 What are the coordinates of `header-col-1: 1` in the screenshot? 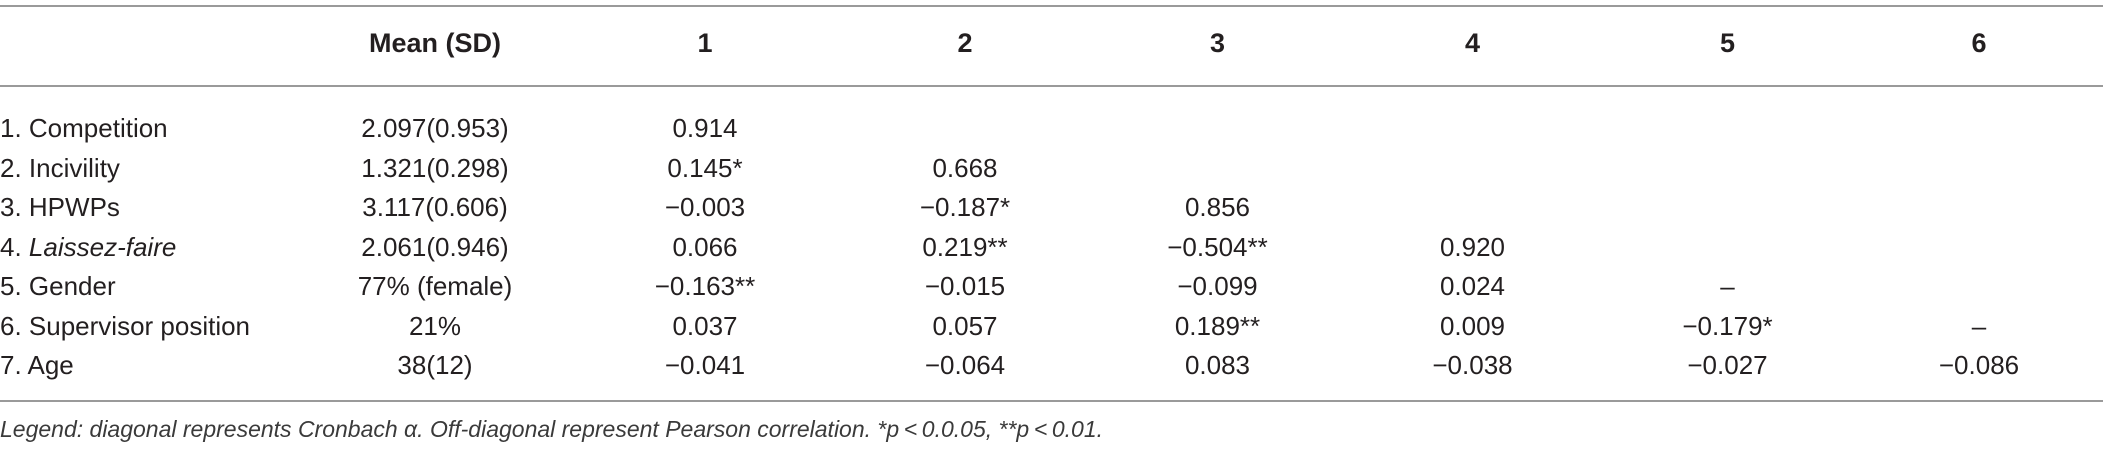 It's located at (705, 42).